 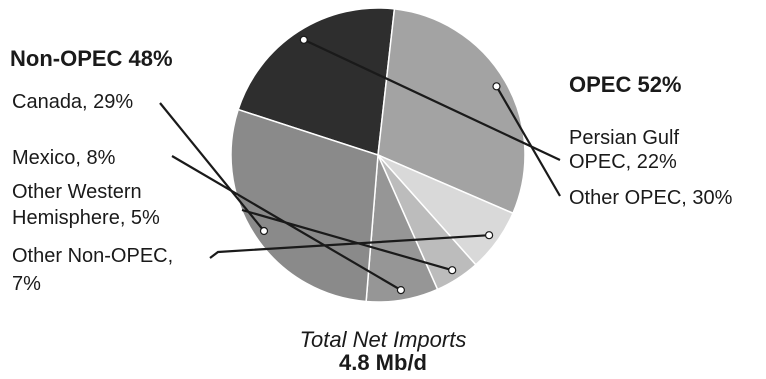 What do you see at coordinates (264, 231) in the screenshot?
I see `anchor-dot-canada` at bounding box center [264, 231].